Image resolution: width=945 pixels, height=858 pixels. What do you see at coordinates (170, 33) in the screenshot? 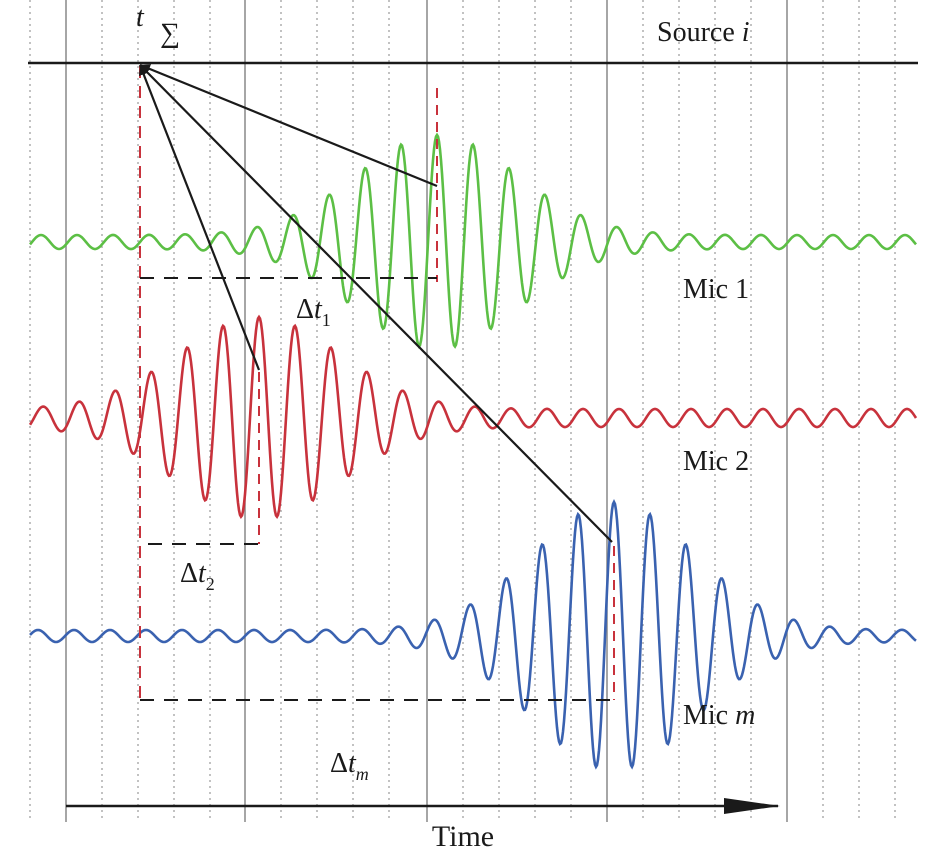
I see `sum-symbol: ∑` at bounding box center [170, 33].